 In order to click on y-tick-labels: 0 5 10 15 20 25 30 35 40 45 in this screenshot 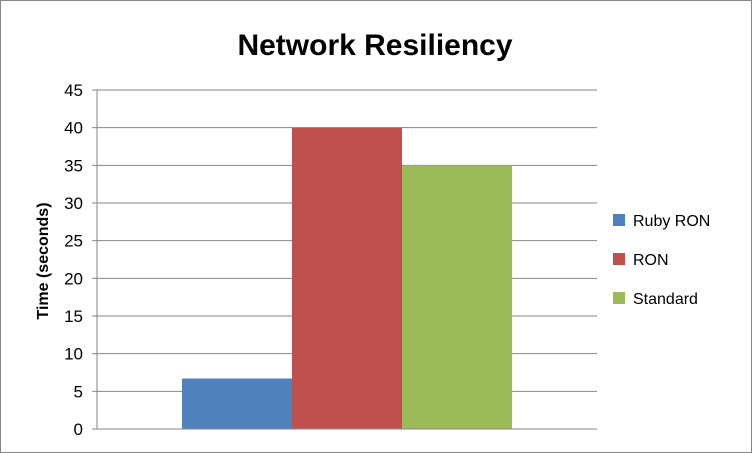, I will do `click(73, 260)`.